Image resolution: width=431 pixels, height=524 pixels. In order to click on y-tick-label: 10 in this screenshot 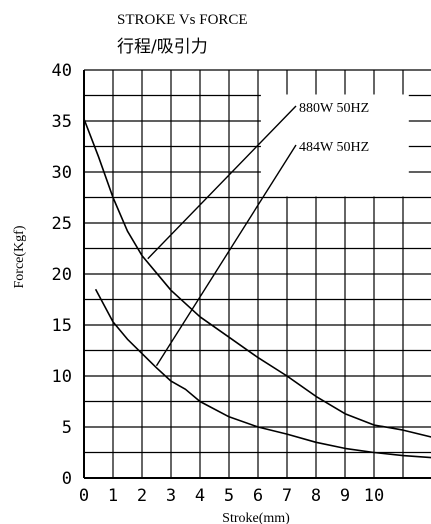, I will do `click(62, 377)`.